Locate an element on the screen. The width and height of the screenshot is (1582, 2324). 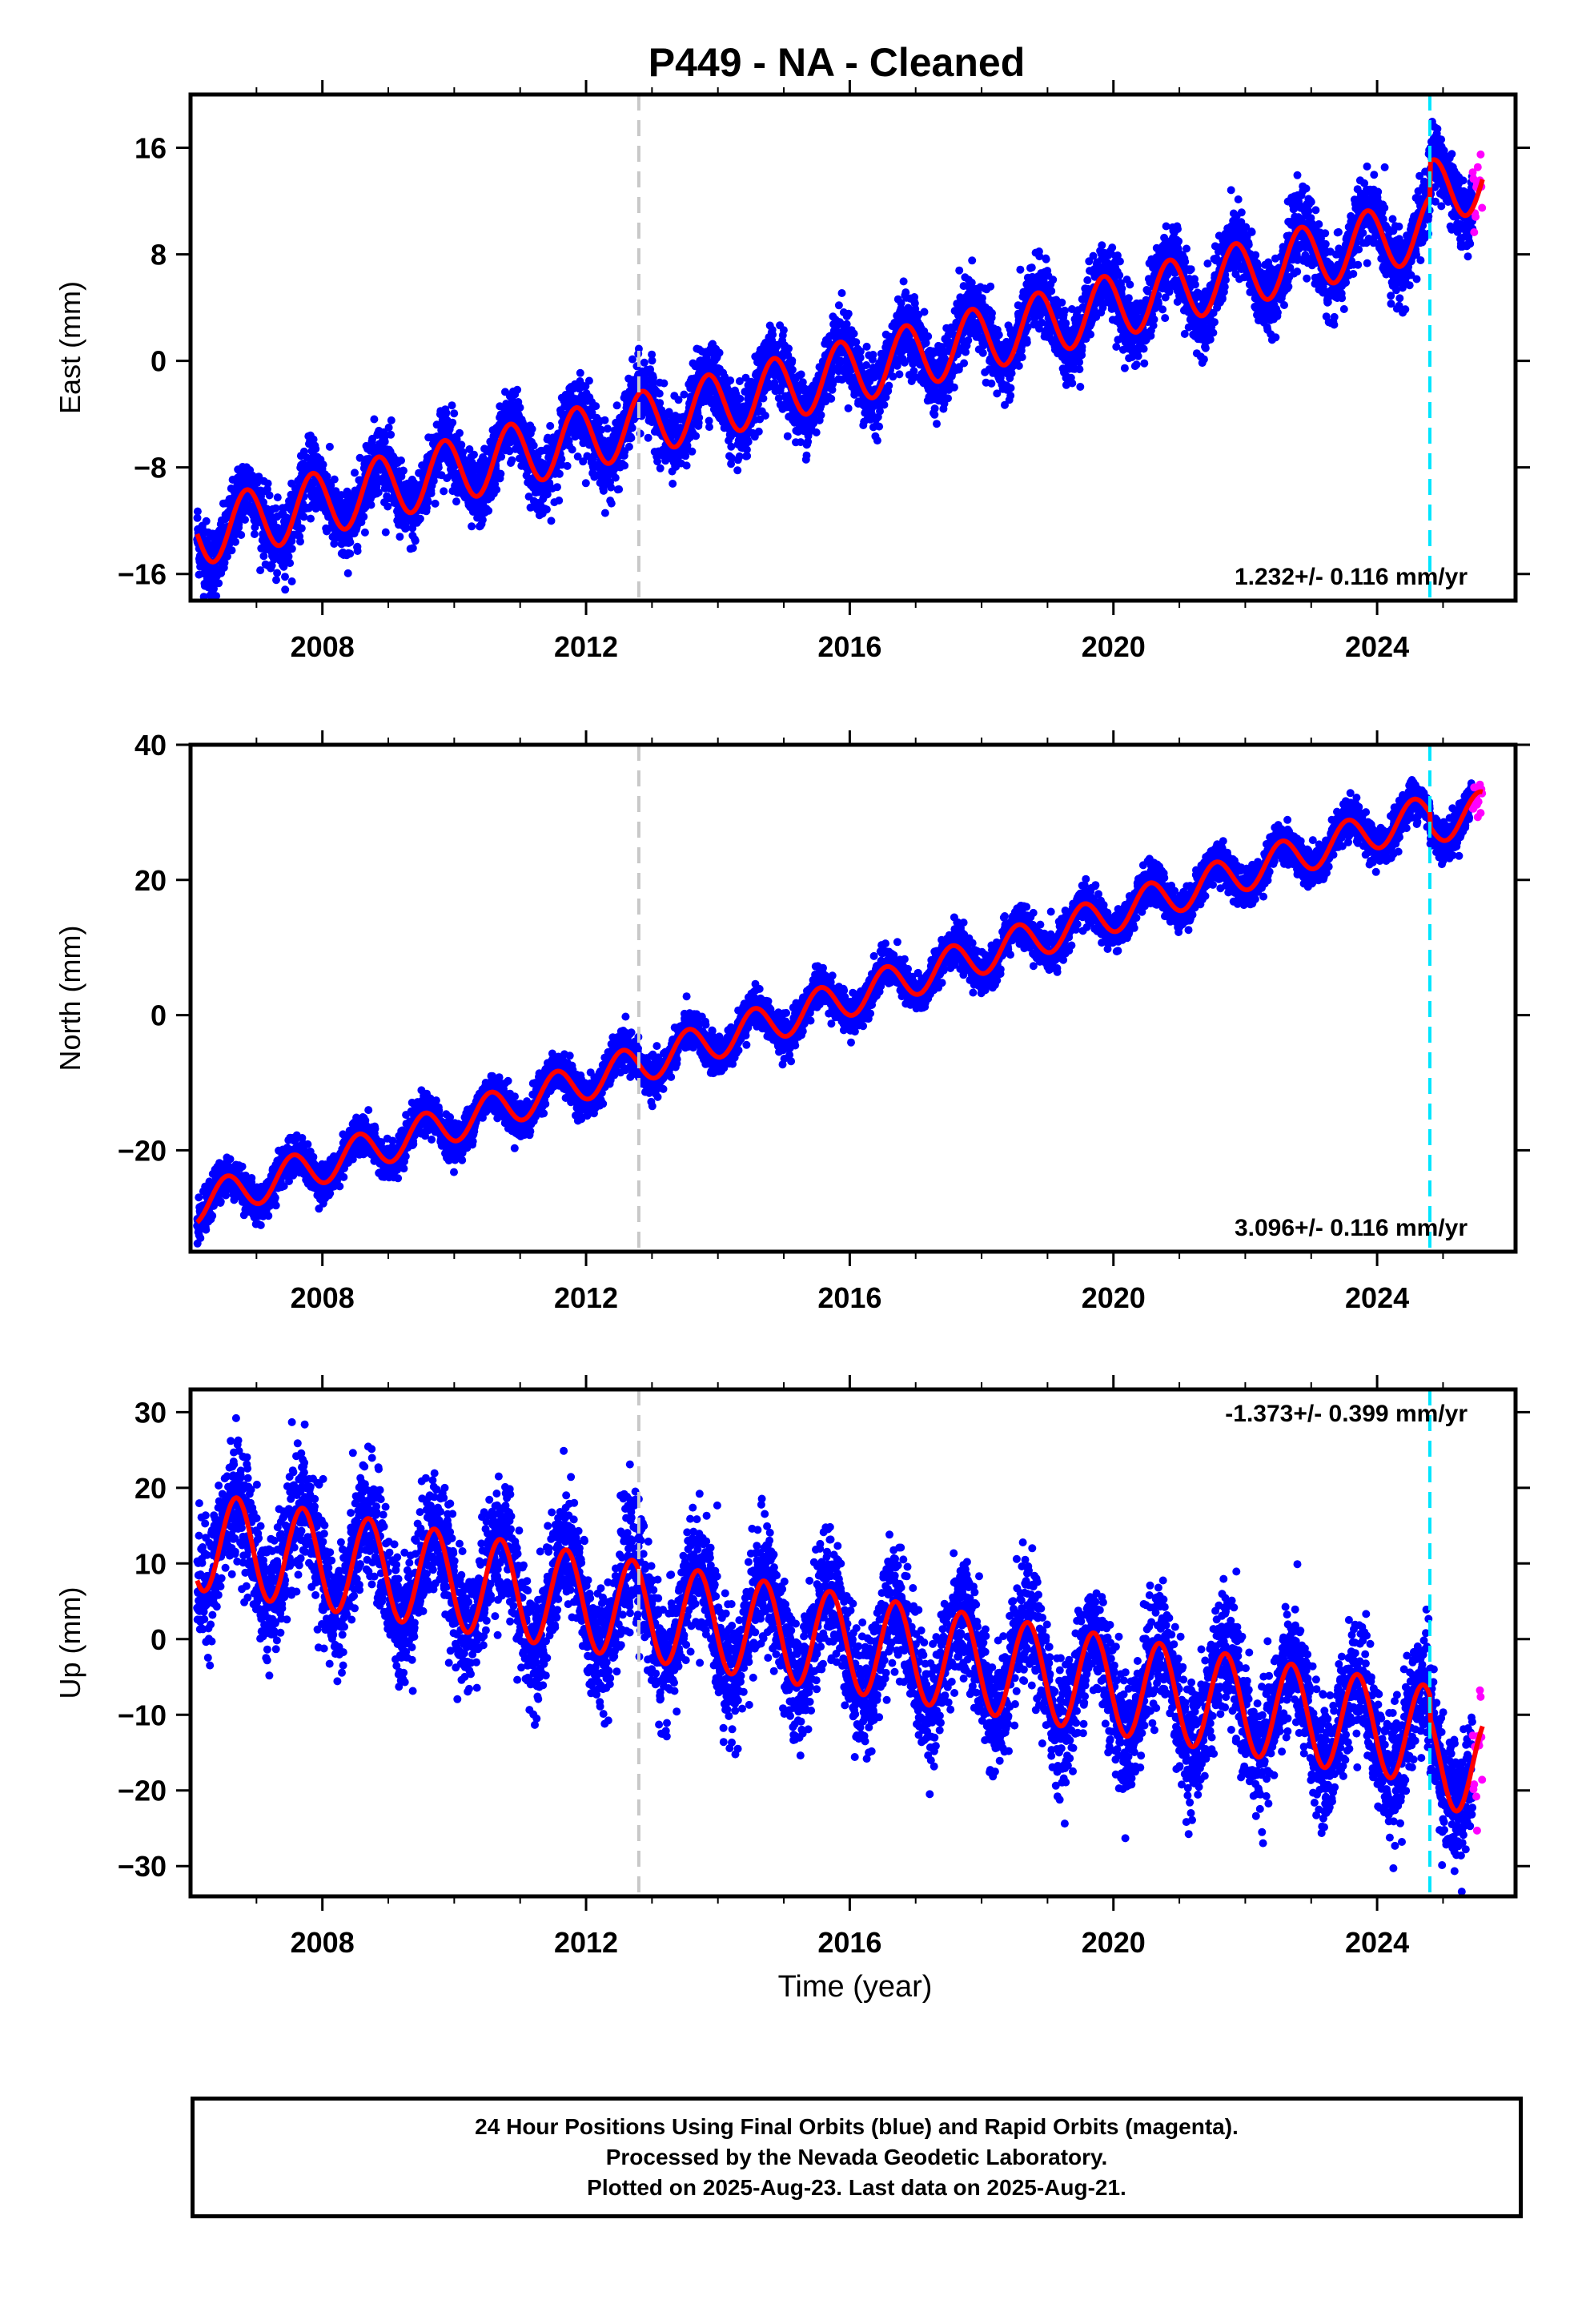
chart-title: P449 - NA - Cleaned is located at coordinates (837, 62).